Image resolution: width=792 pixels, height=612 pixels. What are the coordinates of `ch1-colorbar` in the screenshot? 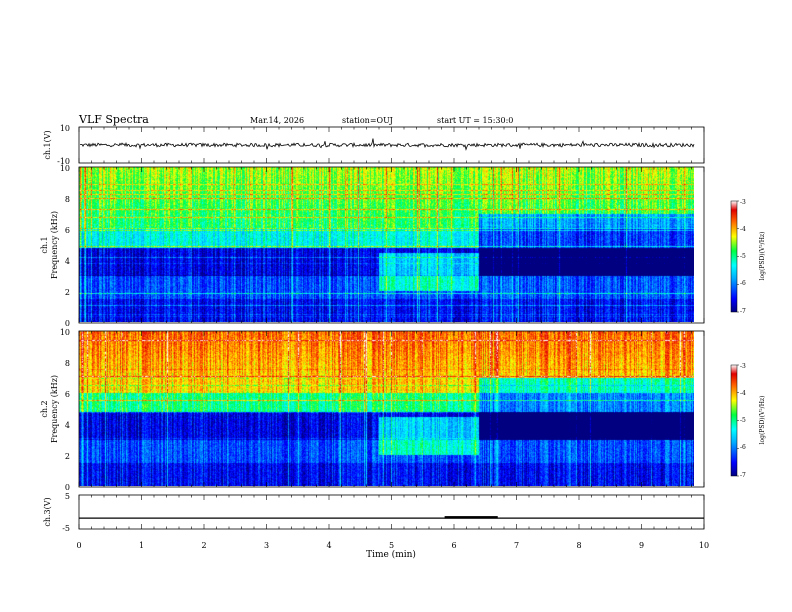 It's located at (734, 256).